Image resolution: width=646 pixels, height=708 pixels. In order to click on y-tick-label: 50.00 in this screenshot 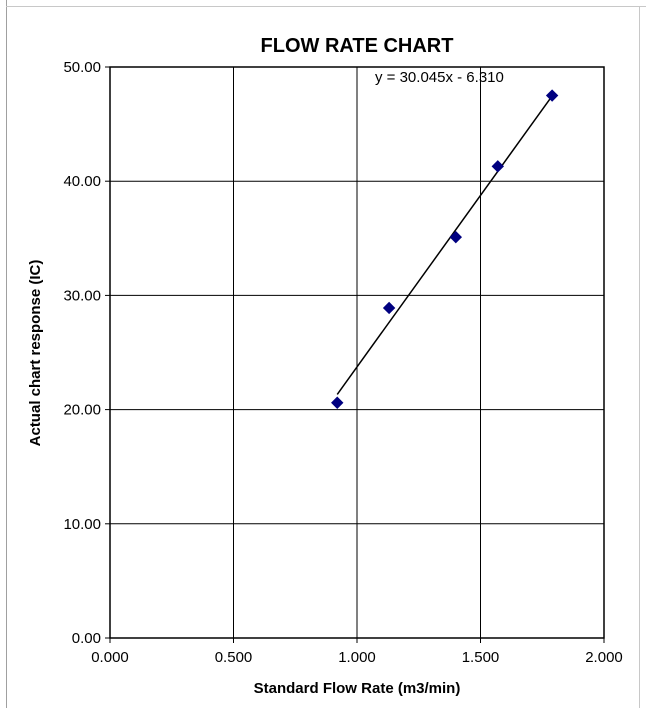, I will do `click(82, 67)`.